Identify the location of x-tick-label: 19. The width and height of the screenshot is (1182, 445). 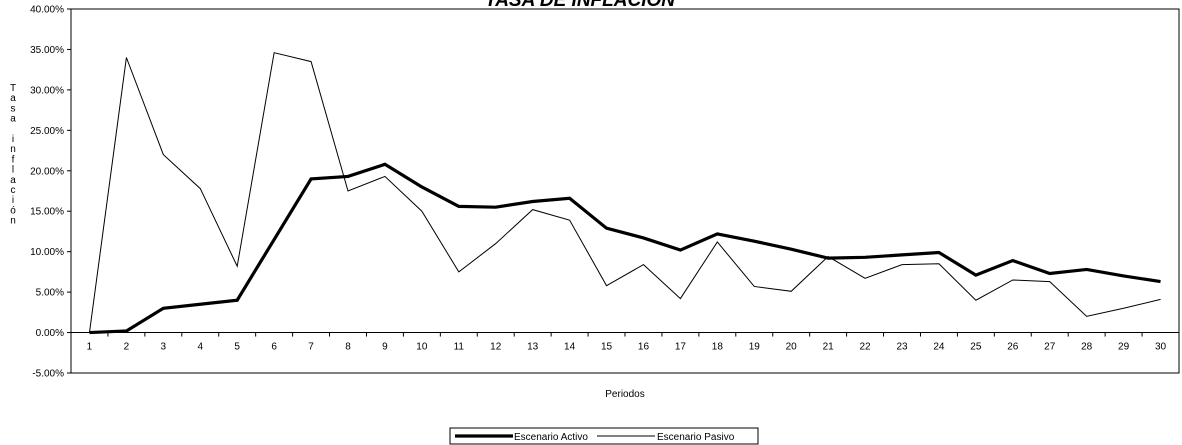
(755, 347).